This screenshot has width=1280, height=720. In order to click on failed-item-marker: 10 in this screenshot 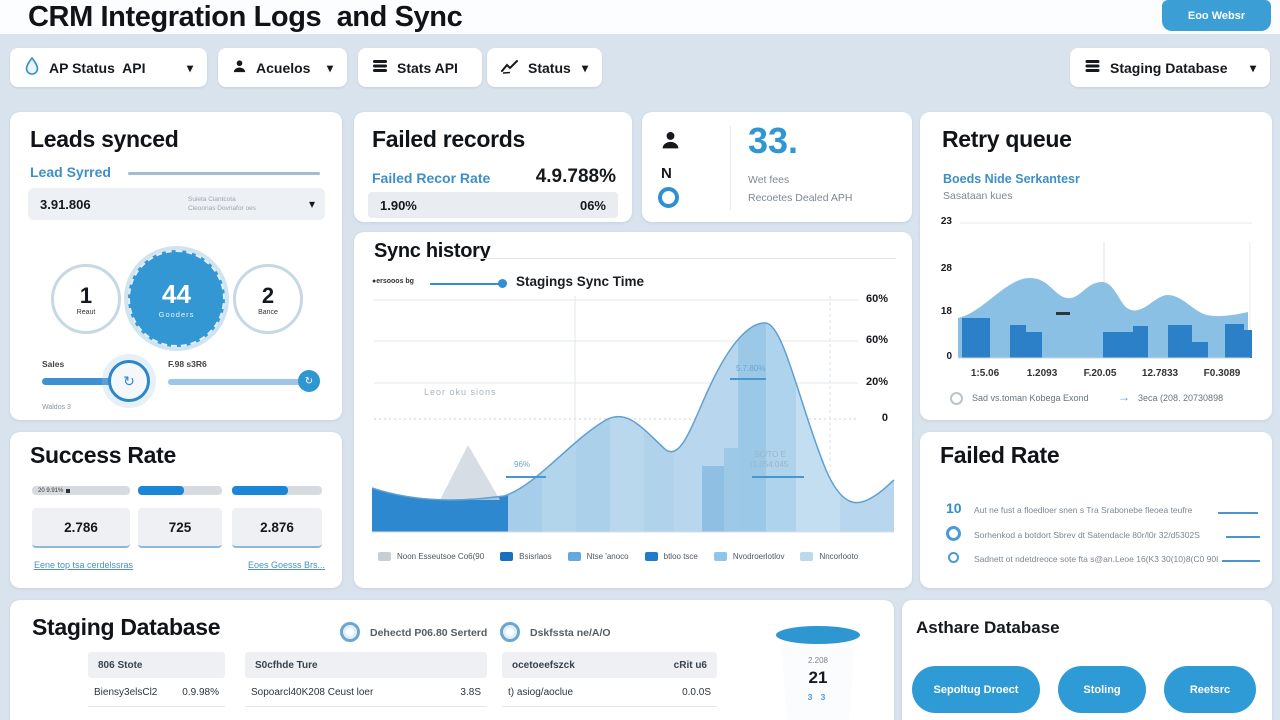, I will do `click(954, 508)`.